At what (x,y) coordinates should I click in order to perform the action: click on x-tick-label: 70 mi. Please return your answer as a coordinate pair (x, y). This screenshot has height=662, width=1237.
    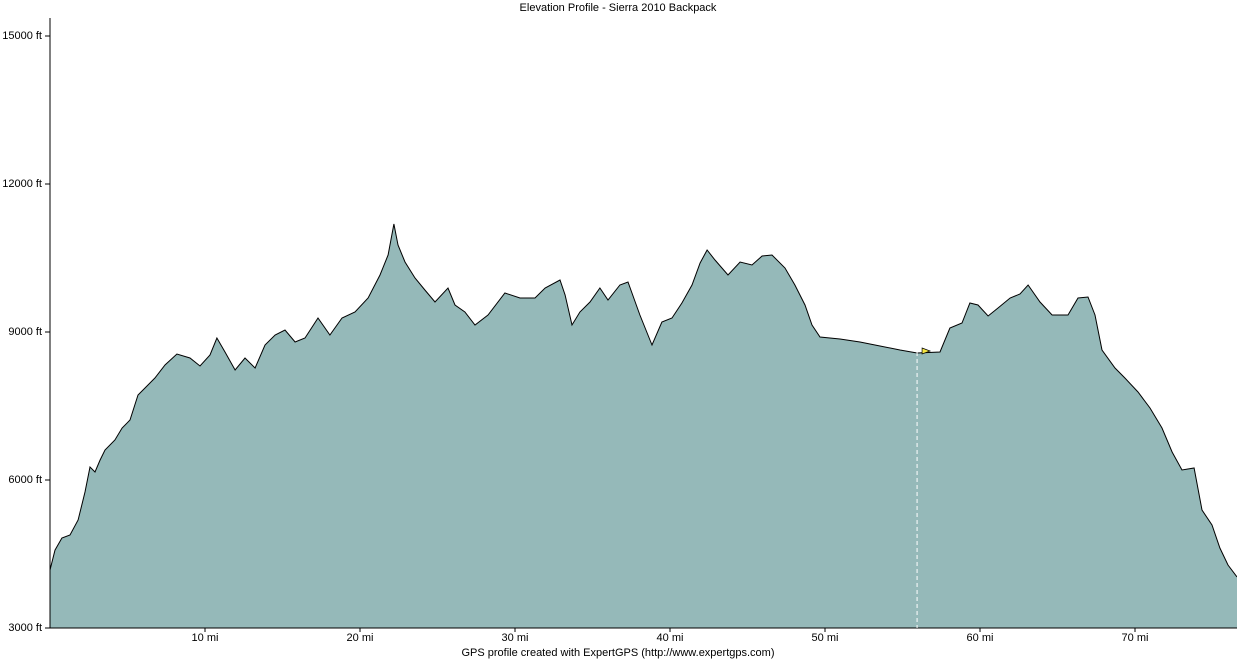
    Looking at the image, I should click on (1135, 638).